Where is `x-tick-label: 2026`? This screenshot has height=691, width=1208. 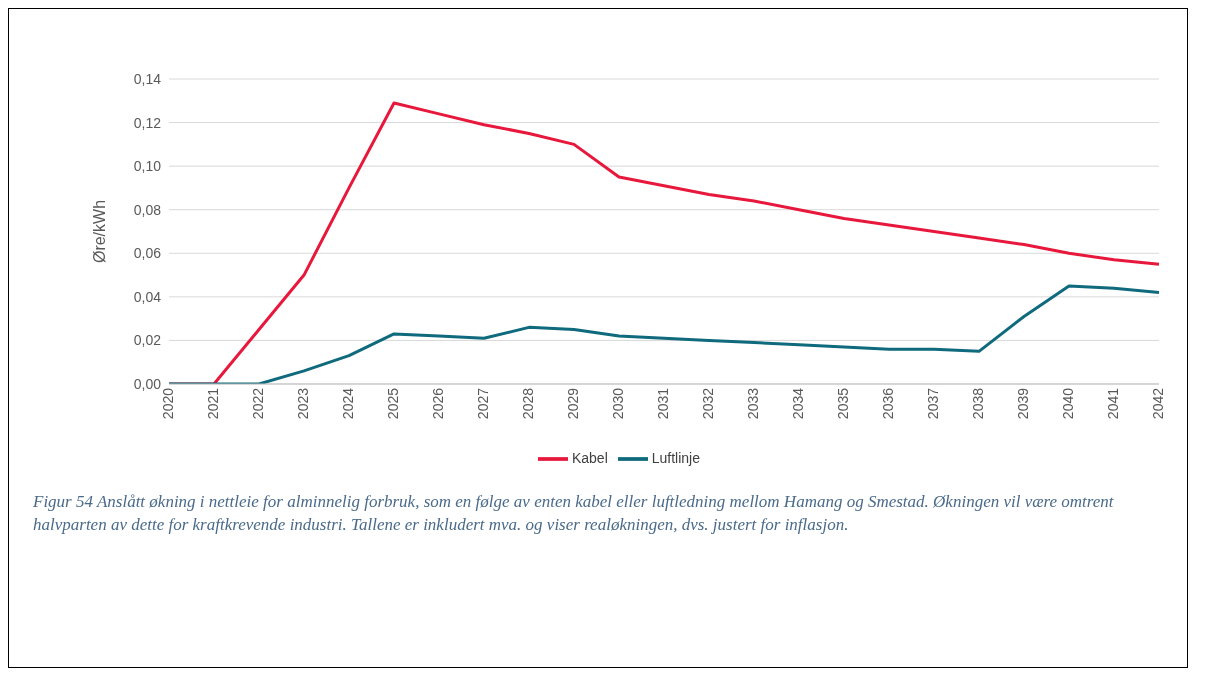
x-tick-label: 2026 is located at coordinates (437, 403).